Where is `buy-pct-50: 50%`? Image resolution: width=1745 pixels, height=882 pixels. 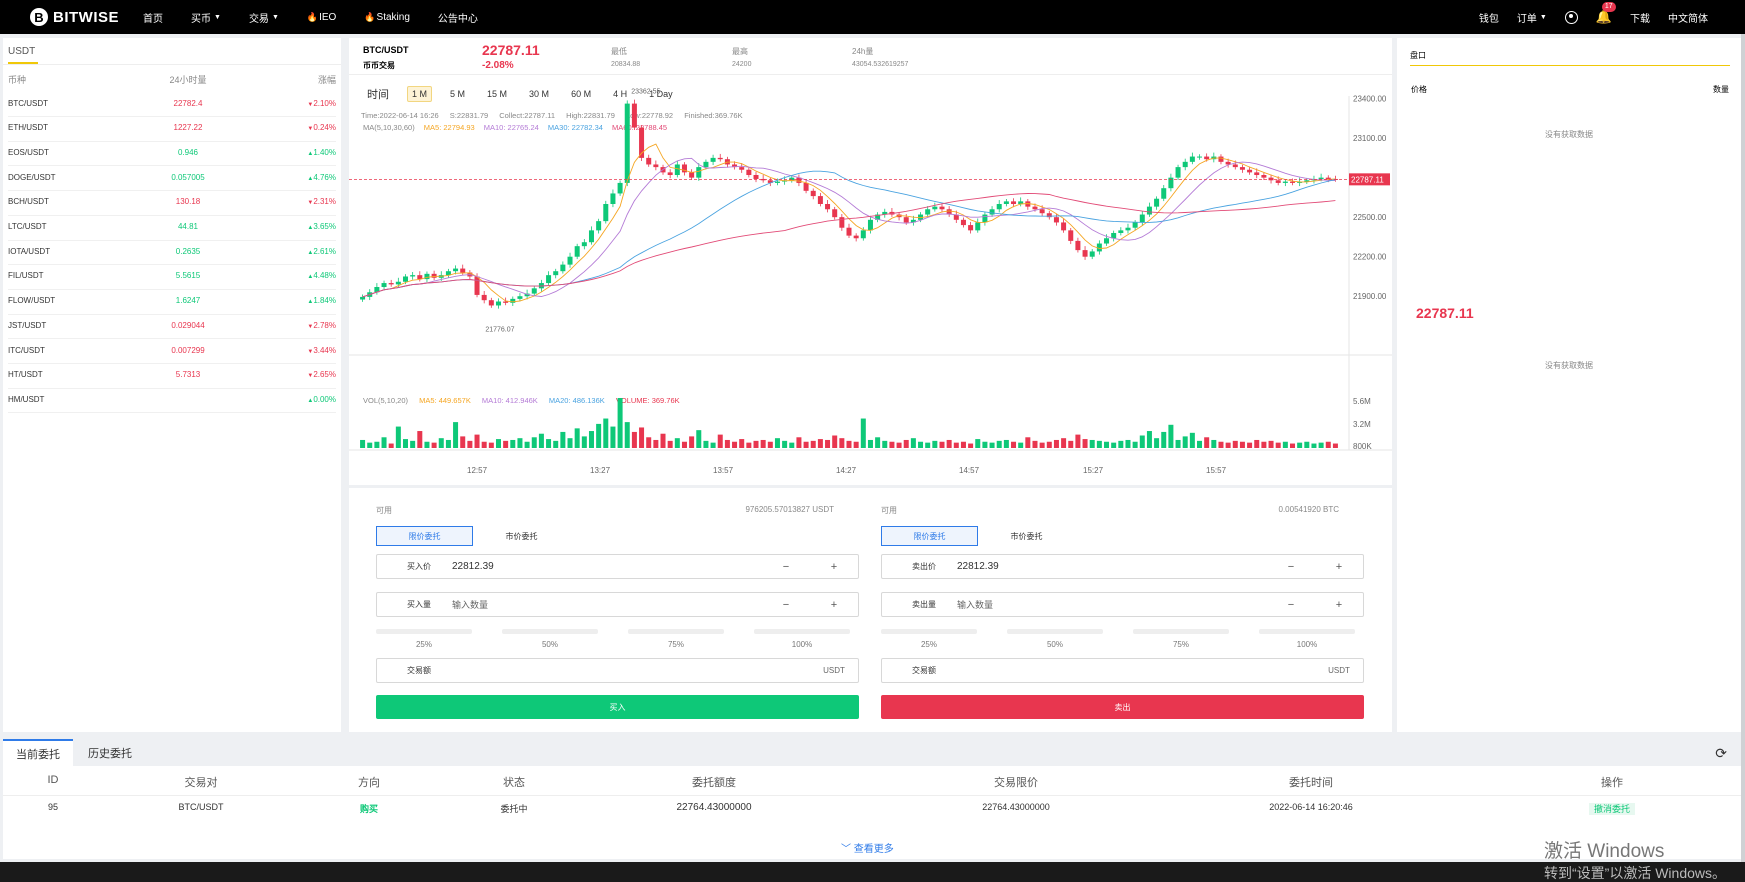 buy-pct-50: 50% is located at coordinates (550, 639).